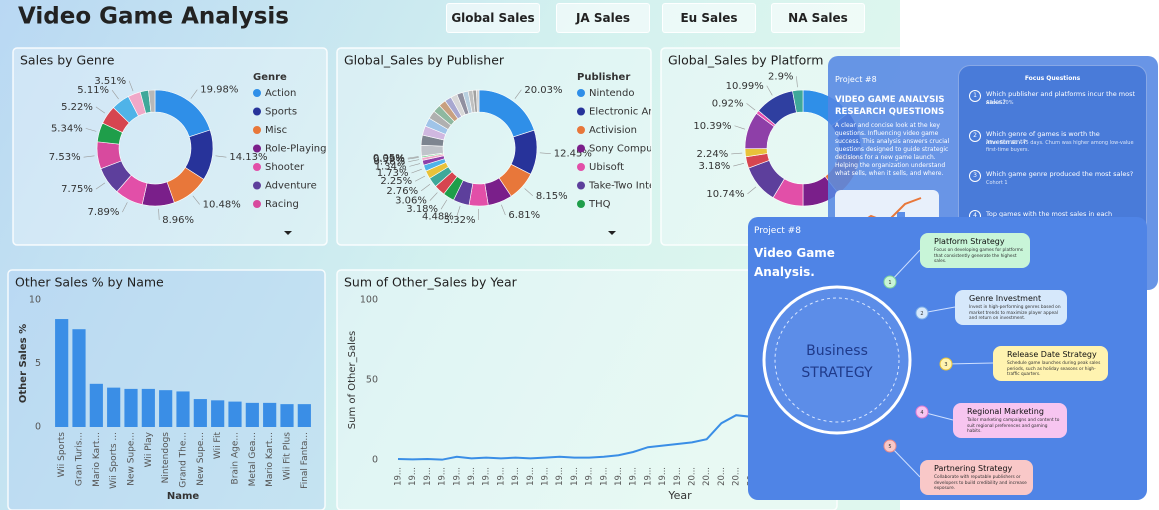 Image resolution: width=1159 pixels, height=510 pixels. Describe the element at coordinates (390, 162) in the screenshot. I see `value-label: 0.78%` at that location.